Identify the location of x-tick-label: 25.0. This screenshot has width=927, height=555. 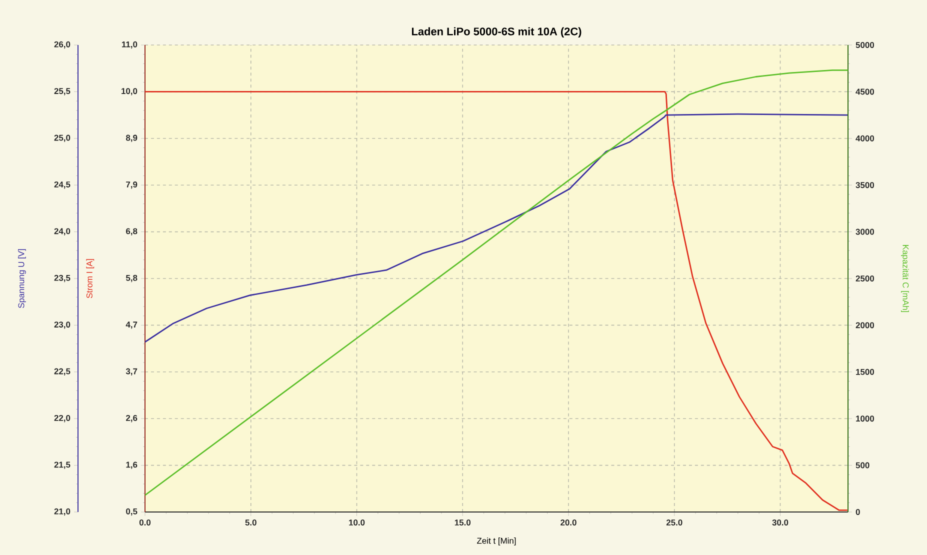
(674, 523).